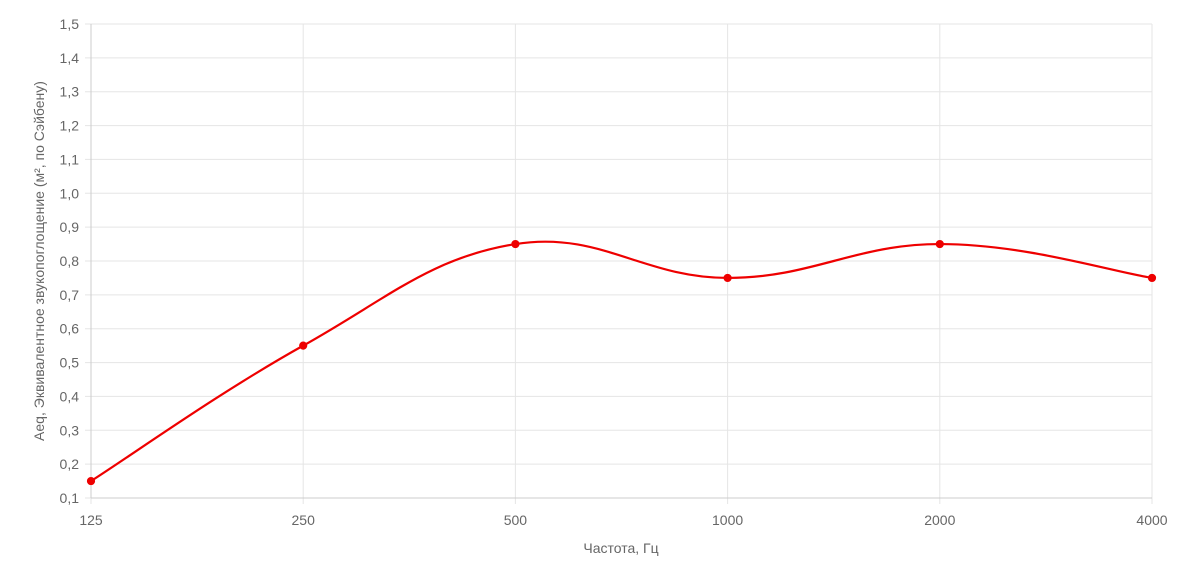 This screenshot has height=587, width=1177. I want to click on y-tick-label: 0,9, so click(70, 227).